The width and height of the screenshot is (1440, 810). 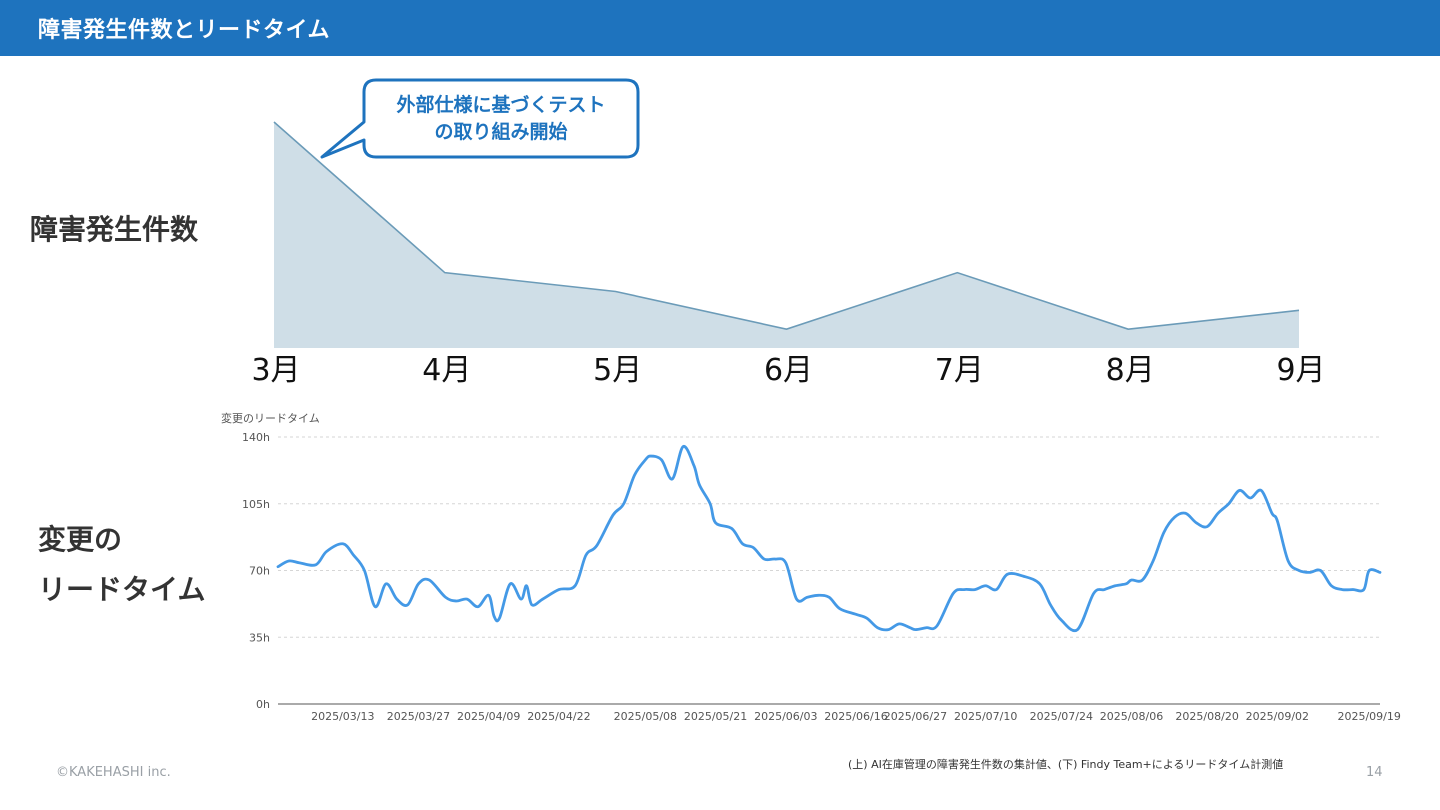 What do you see at coordinates (1131, 716) in the screenshot?
I see `x-tick-label: 2025/08/06` at bounding box center [1131, 716].